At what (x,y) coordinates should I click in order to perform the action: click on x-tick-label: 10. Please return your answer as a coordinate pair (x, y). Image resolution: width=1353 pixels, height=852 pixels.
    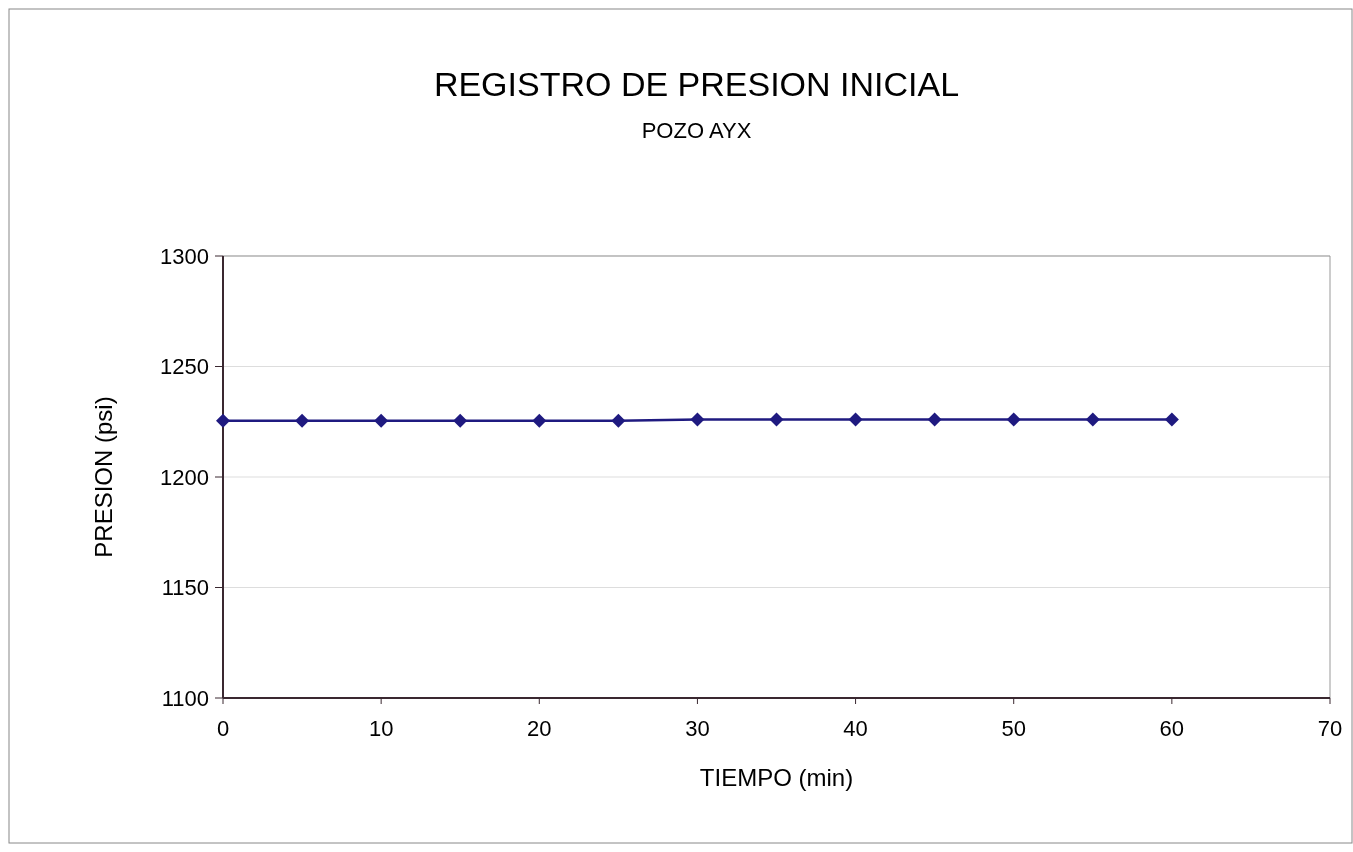
    Looking at the image, I should click on (381, 728).